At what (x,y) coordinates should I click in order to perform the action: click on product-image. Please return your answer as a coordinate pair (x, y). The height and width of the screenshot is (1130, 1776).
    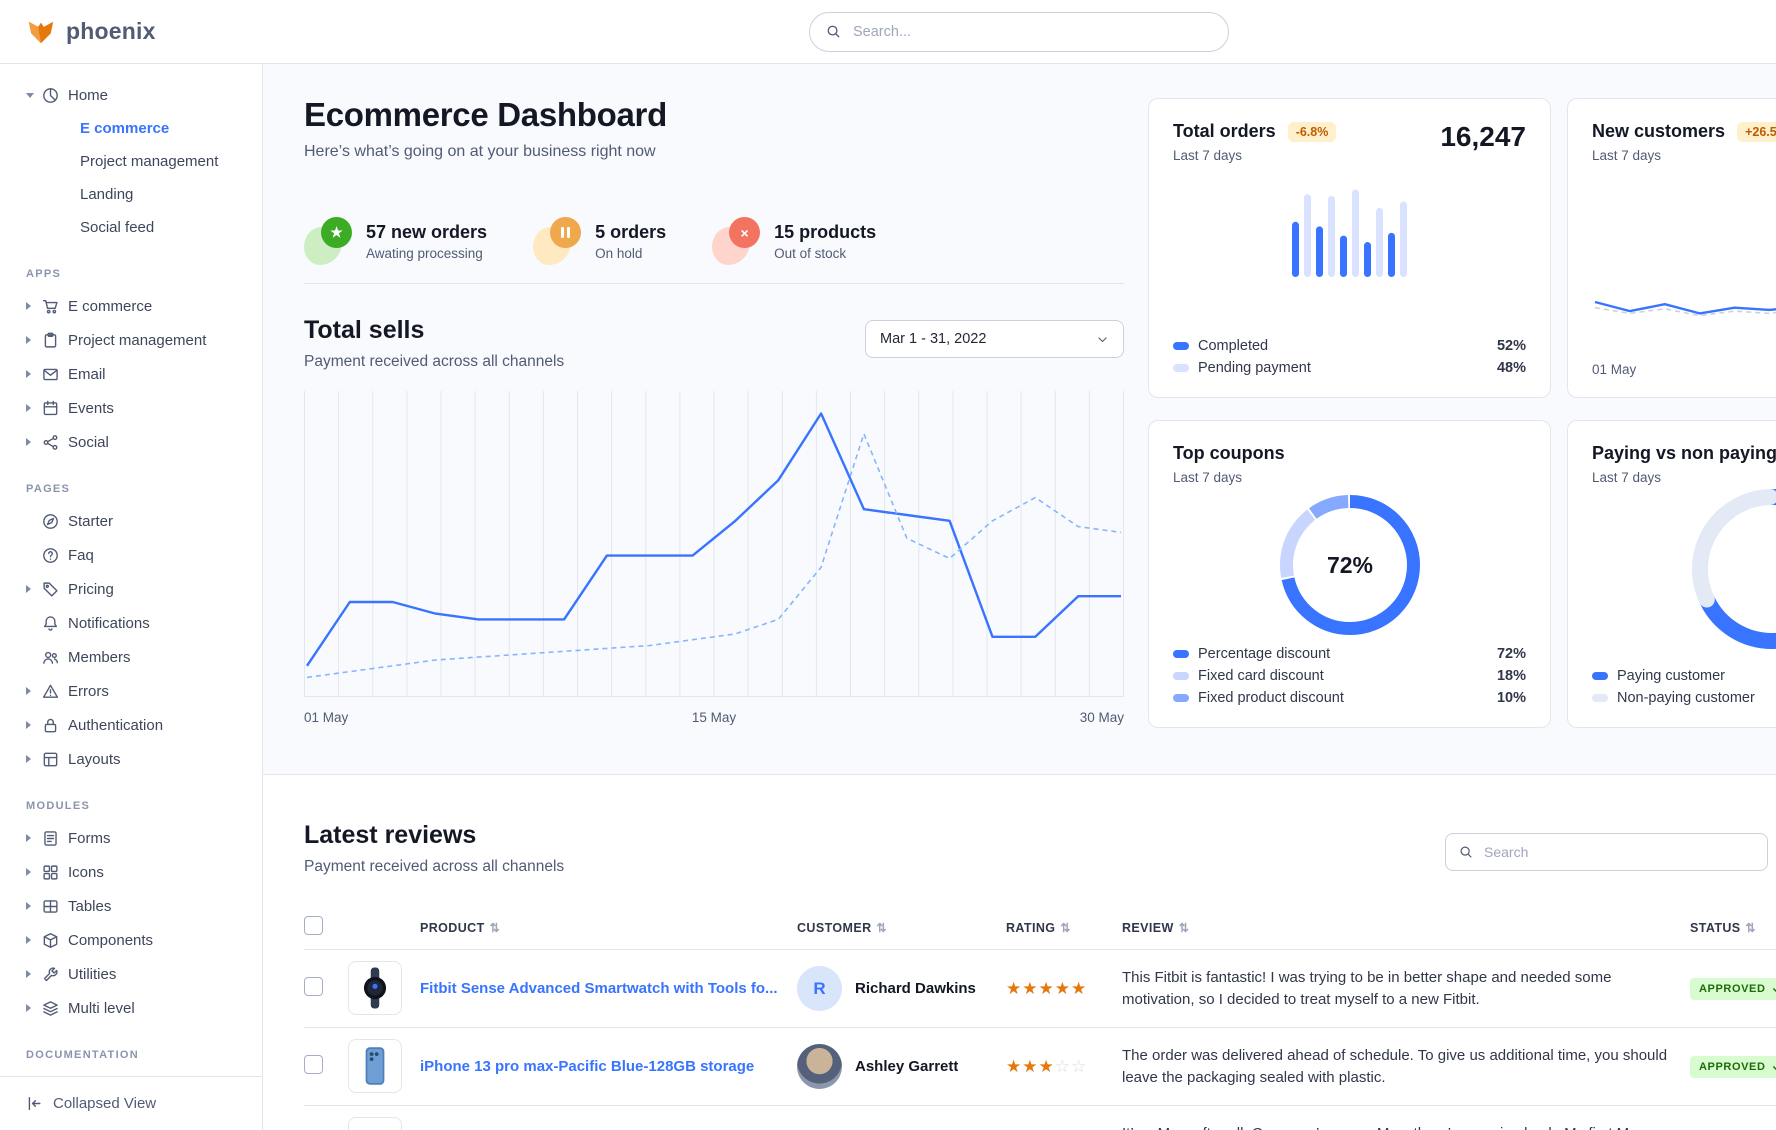
    Looking at the image, I should click on (375, 1066).